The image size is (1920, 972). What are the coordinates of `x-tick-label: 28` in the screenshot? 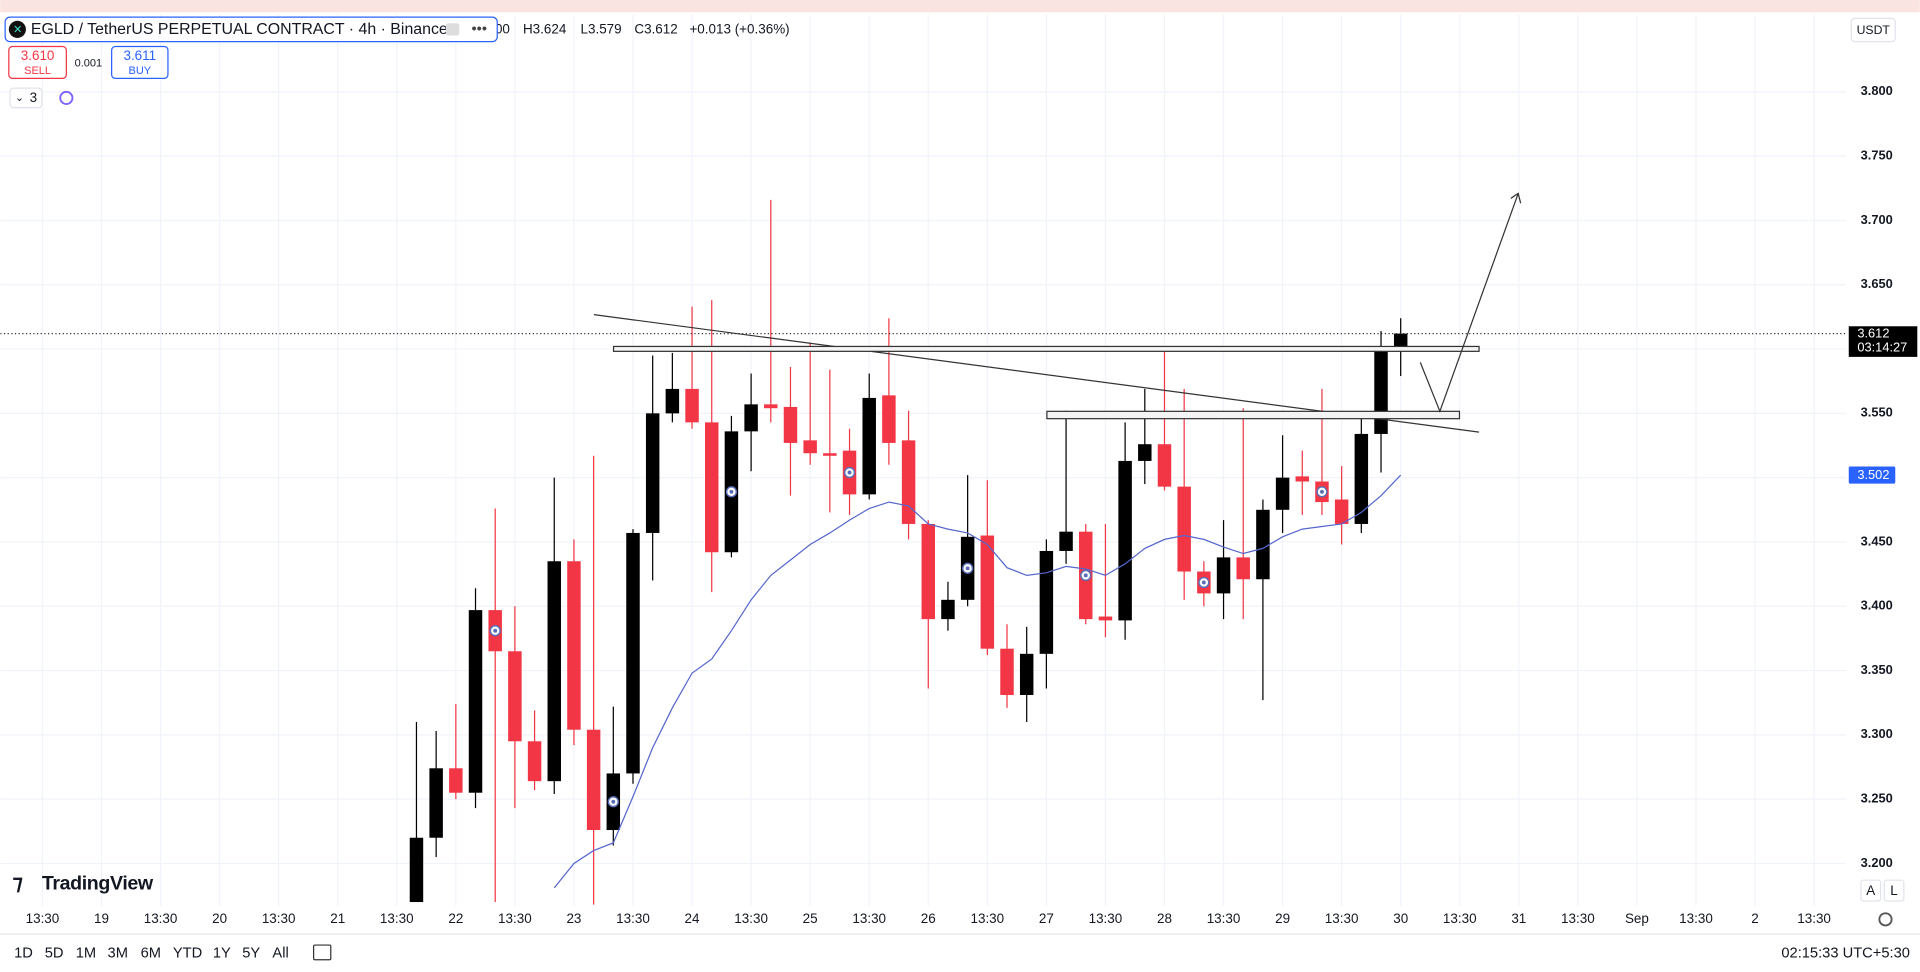 It's located at (1164, 918).